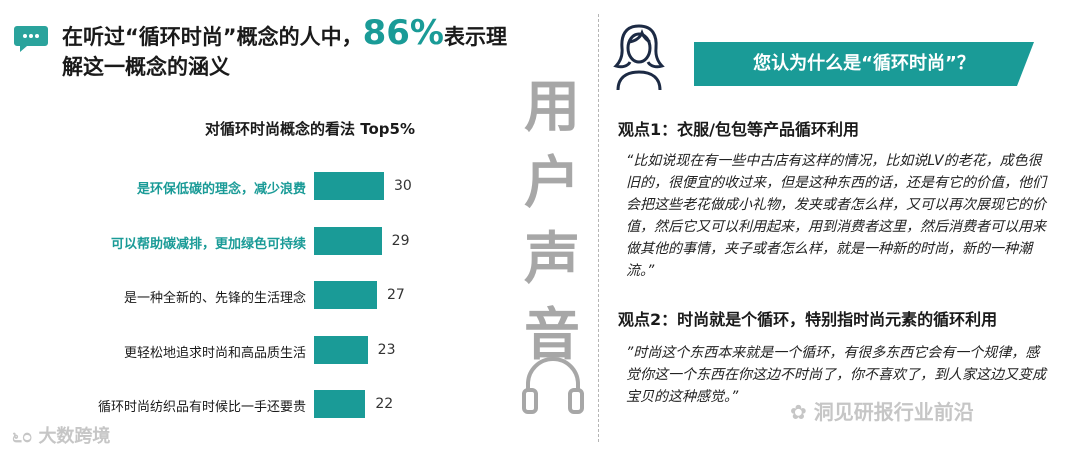 This screenshot has height=454, width=1080. I want to click on viewpoint-1-title: 观点1：衣服/包包等产品循环利用, so click(738, 129).